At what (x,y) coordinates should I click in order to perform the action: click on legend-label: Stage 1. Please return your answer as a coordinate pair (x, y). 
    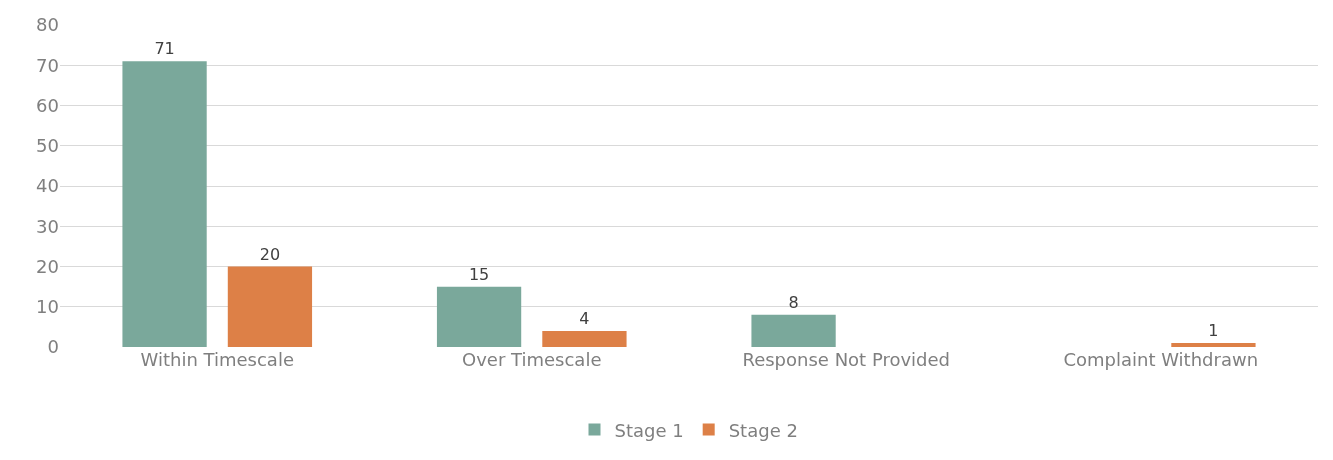
    Looking at the image, I should click on (649, 430).